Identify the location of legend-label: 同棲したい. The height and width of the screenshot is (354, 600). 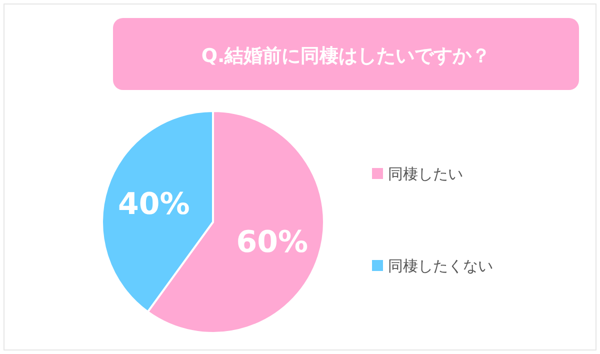
(425, 174).